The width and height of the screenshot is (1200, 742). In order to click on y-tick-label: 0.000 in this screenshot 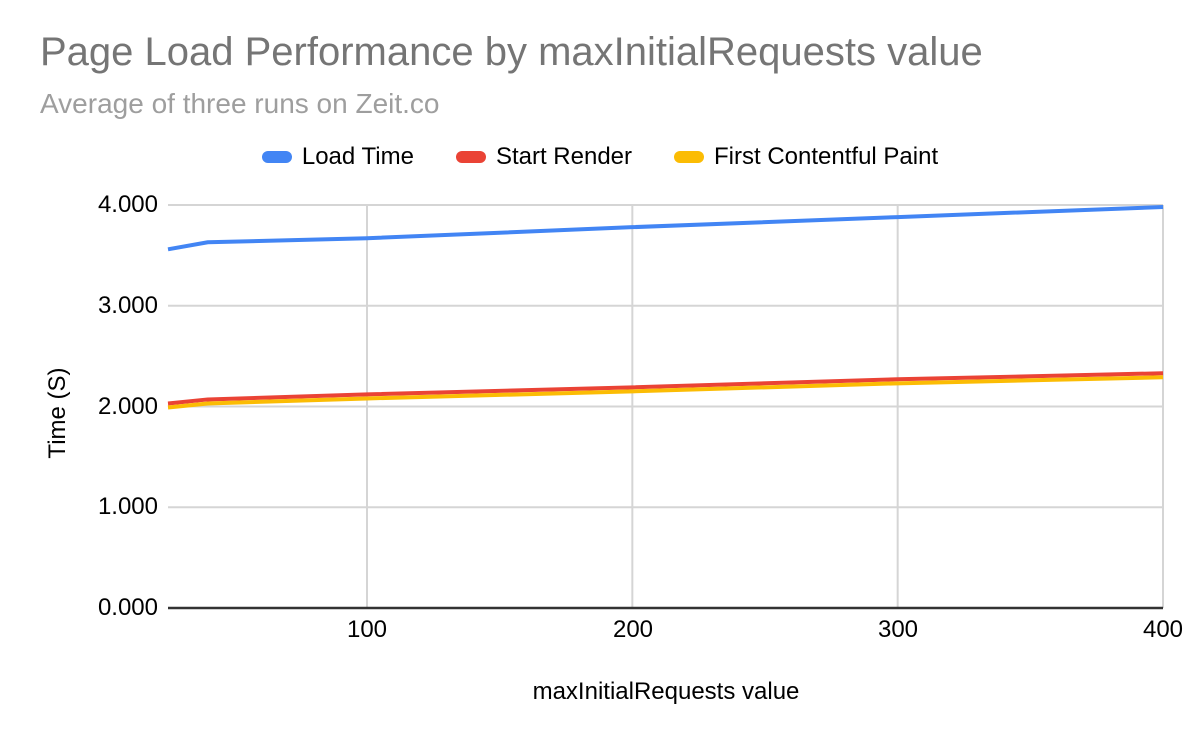, I will do `click(127, 607)`.